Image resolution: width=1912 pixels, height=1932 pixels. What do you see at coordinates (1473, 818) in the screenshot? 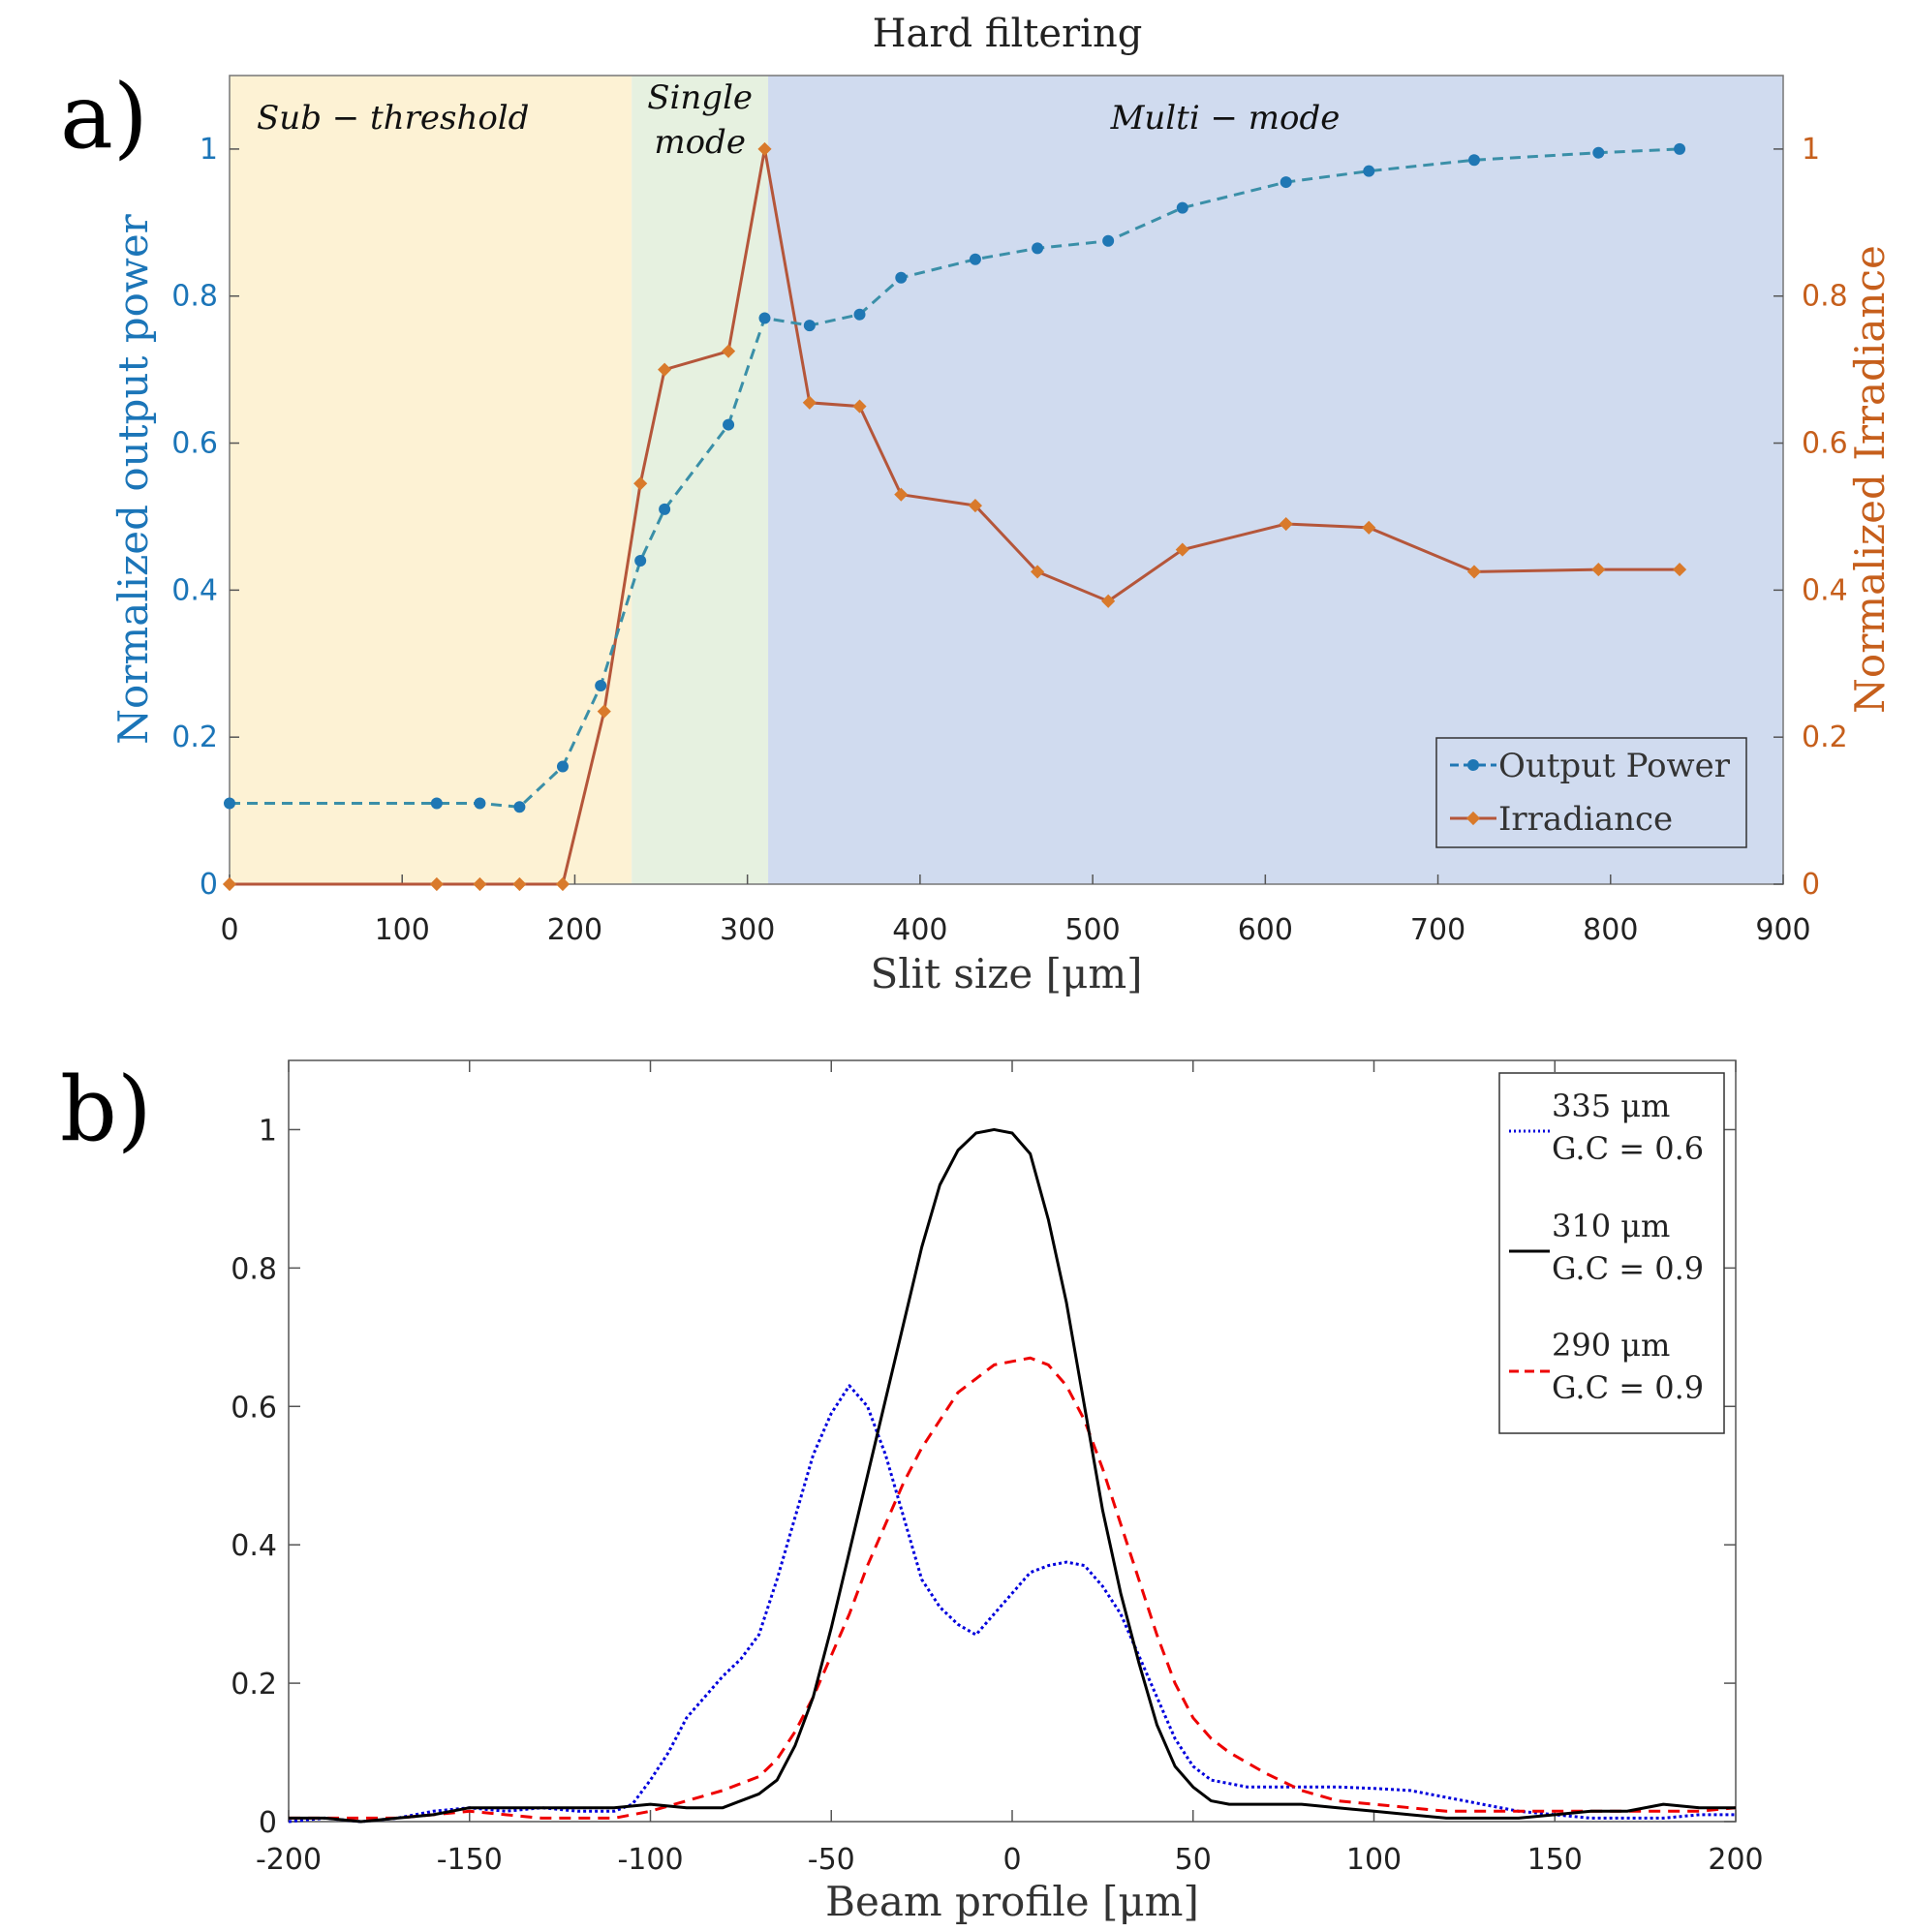
I see `legend-a-irradiance-marker` at bounding box center [1473, 818].